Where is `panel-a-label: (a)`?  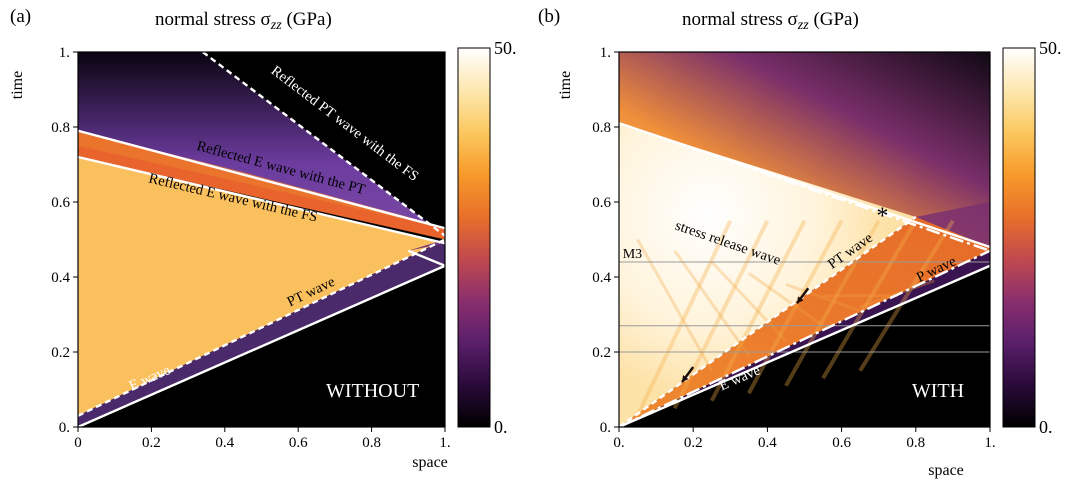 panel-a-label: (a) is located at coordinates (20, 16).